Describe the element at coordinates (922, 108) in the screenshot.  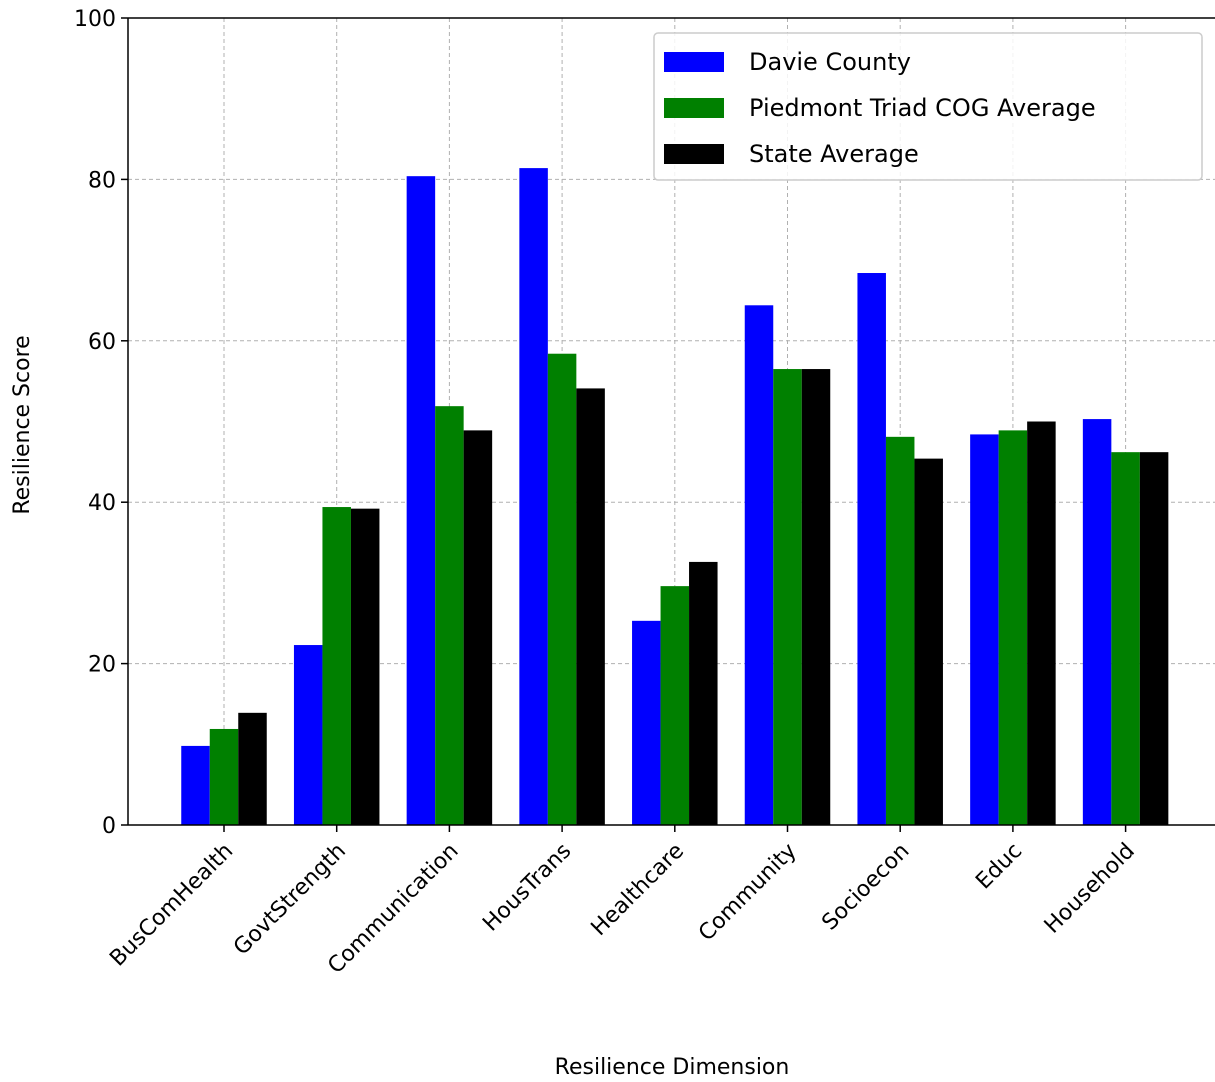
I see `legend-label: Piedmont Triad COG Average` at that location.